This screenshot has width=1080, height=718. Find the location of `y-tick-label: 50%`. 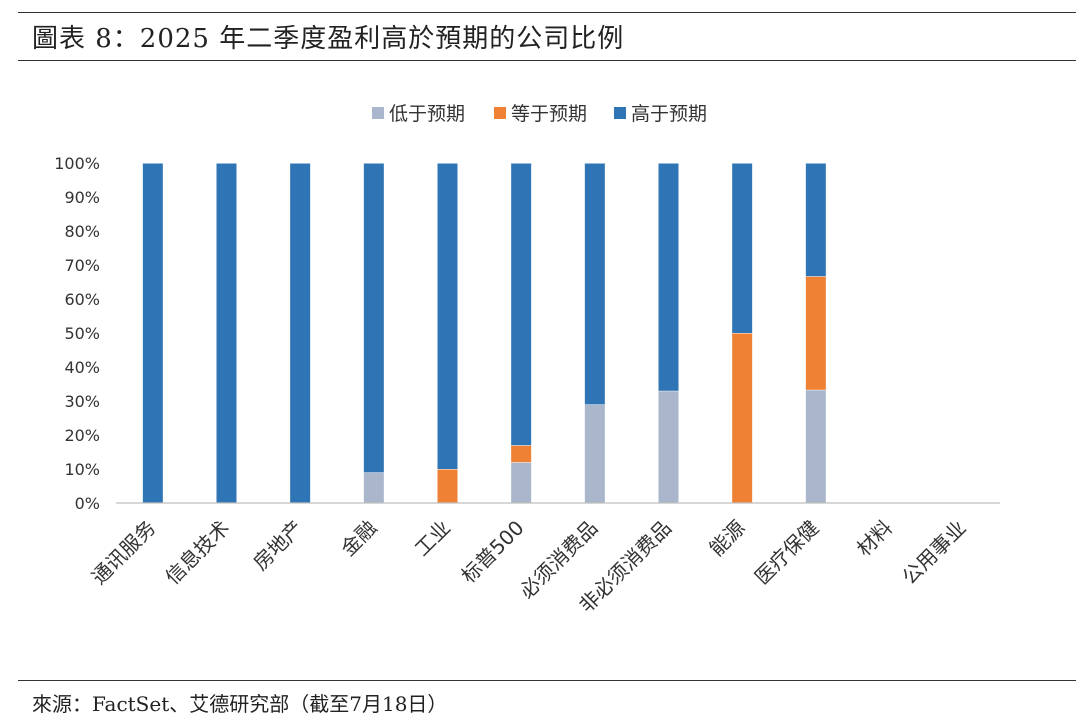

y-tick-label: 50% is located at coordinates (82, 333).